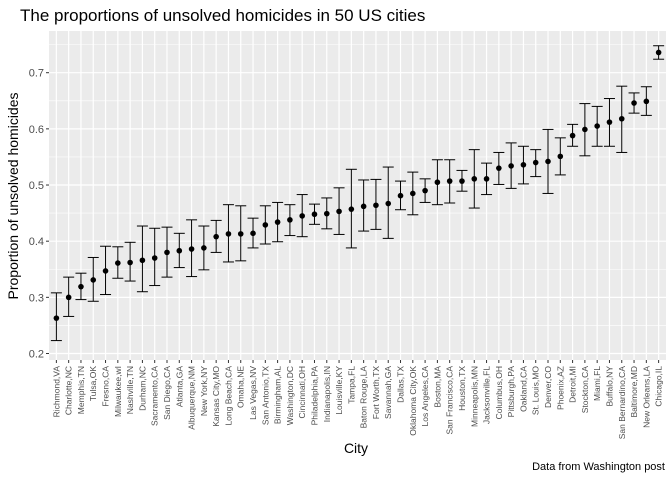  What do you see at coordinates (36, 298) in the screenshot?
I see `y-tick-label: 0.3` at bounding box center [36, 298].